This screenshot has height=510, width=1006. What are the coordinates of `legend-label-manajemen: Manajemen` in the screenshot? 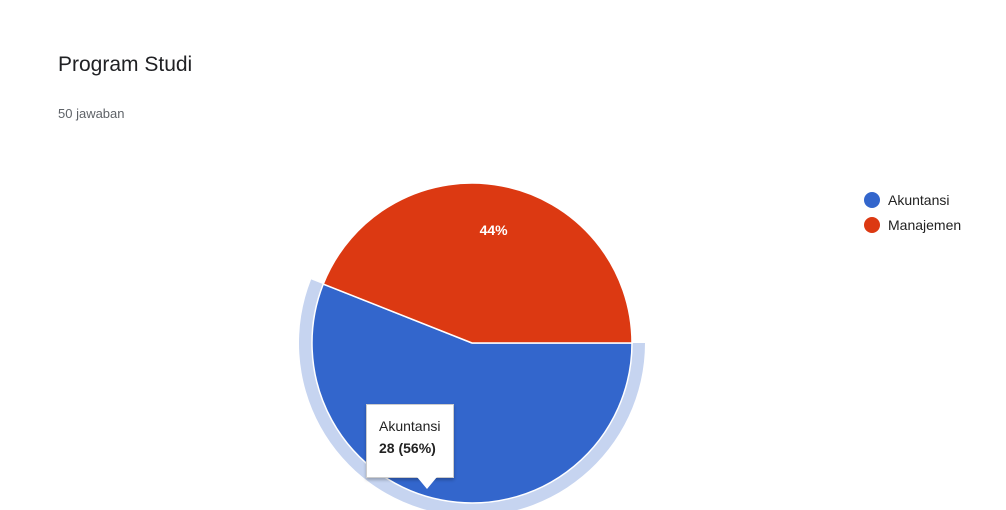 It's located at (925, 225).